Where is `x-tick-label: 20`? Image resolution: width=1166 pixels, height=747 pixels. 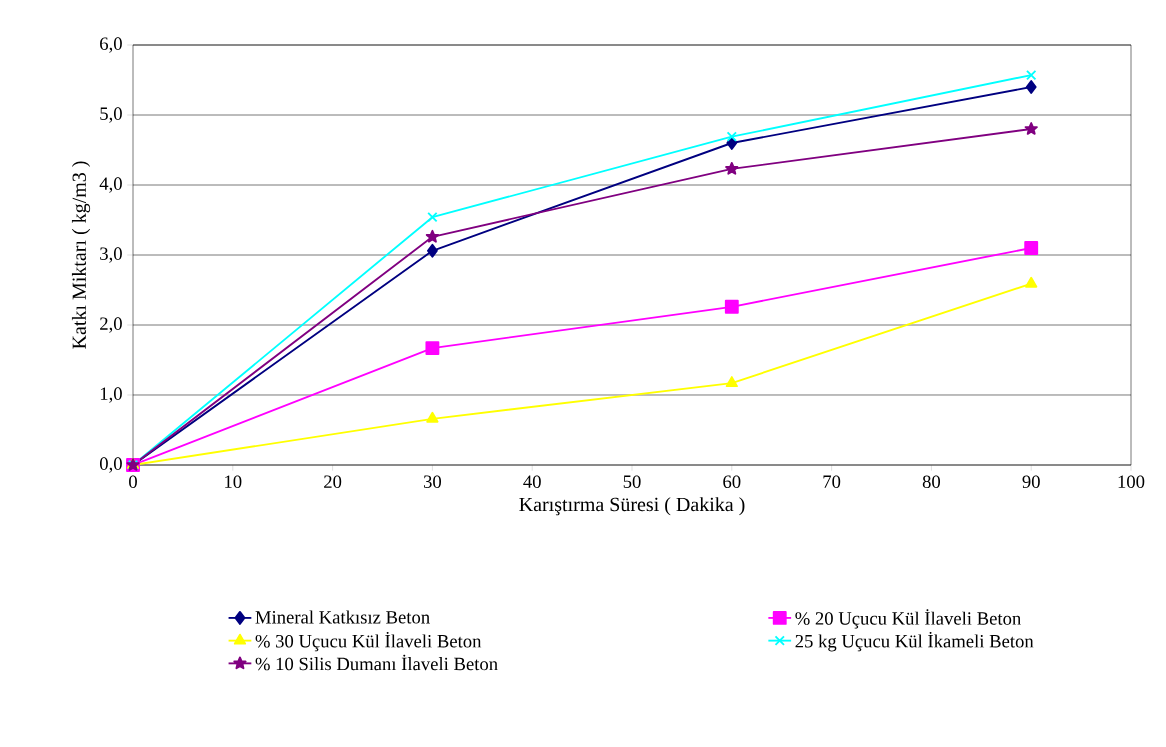
x-tick-label: 20 is located at coordinates (333, 482).